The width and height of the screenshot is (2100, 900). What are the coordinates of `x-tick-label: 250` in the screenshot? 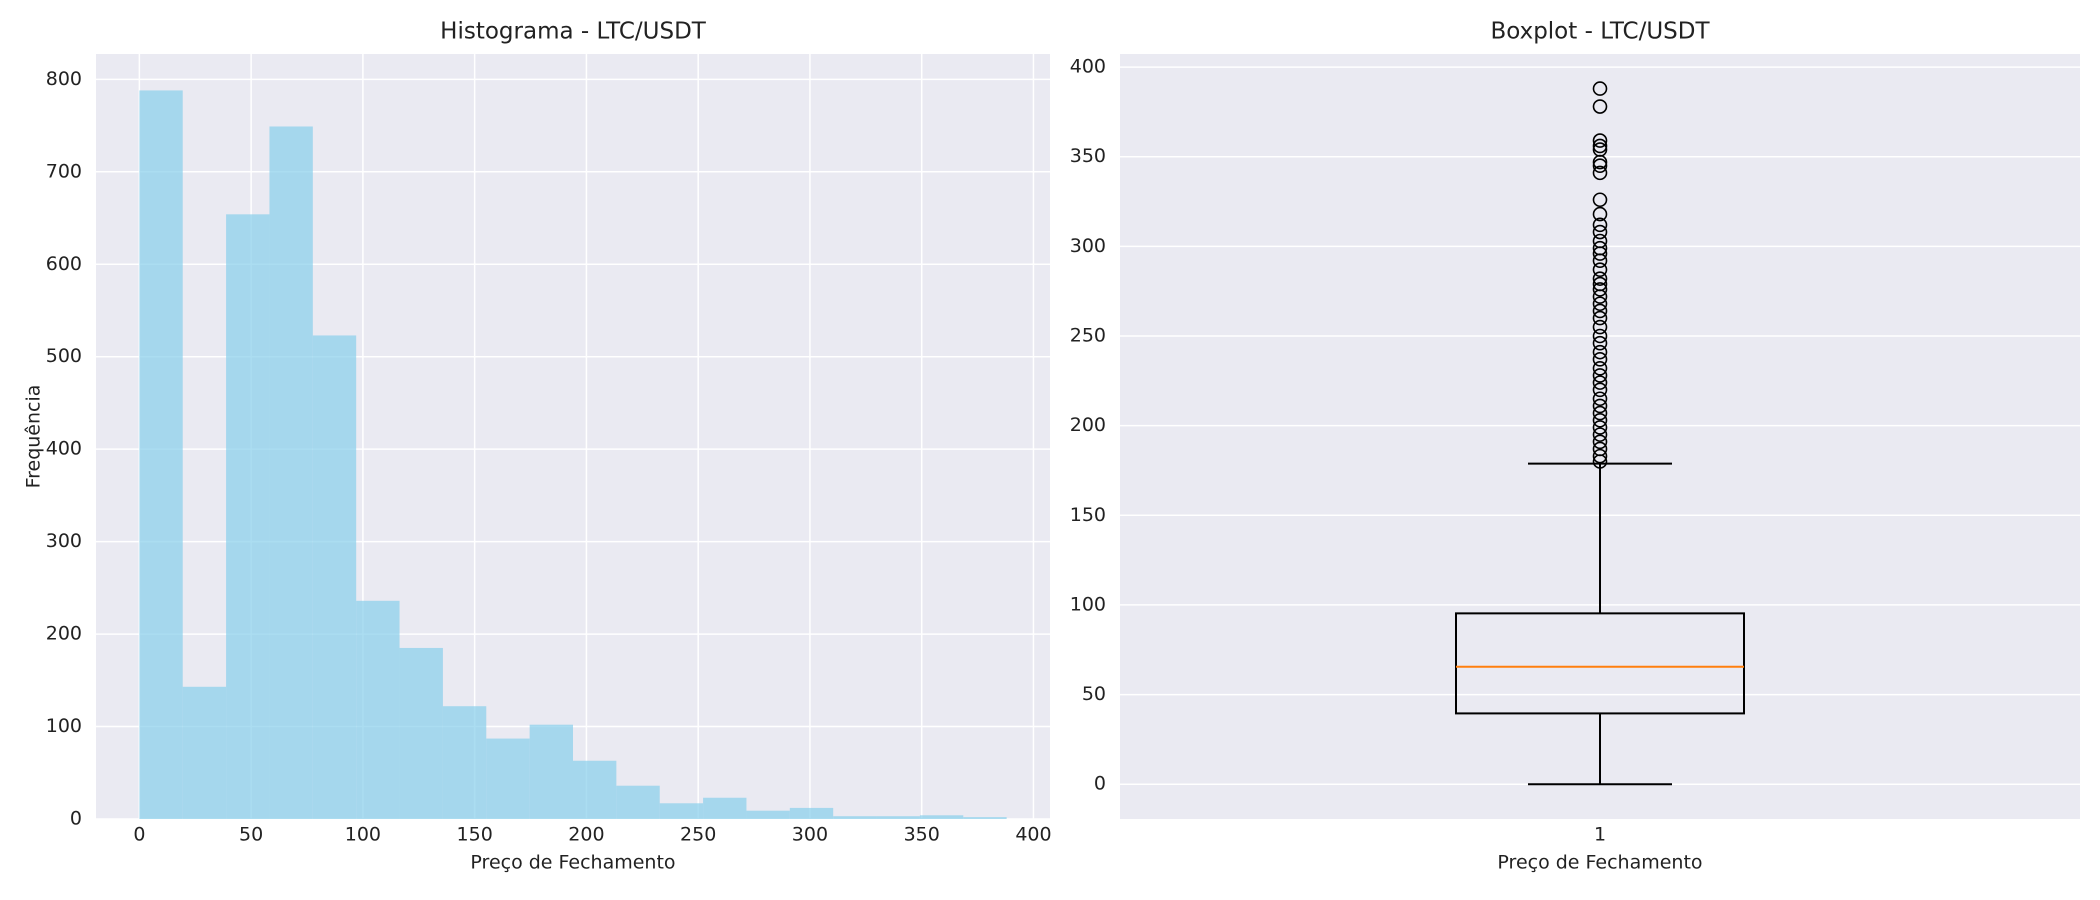 It's located at (698, 835).